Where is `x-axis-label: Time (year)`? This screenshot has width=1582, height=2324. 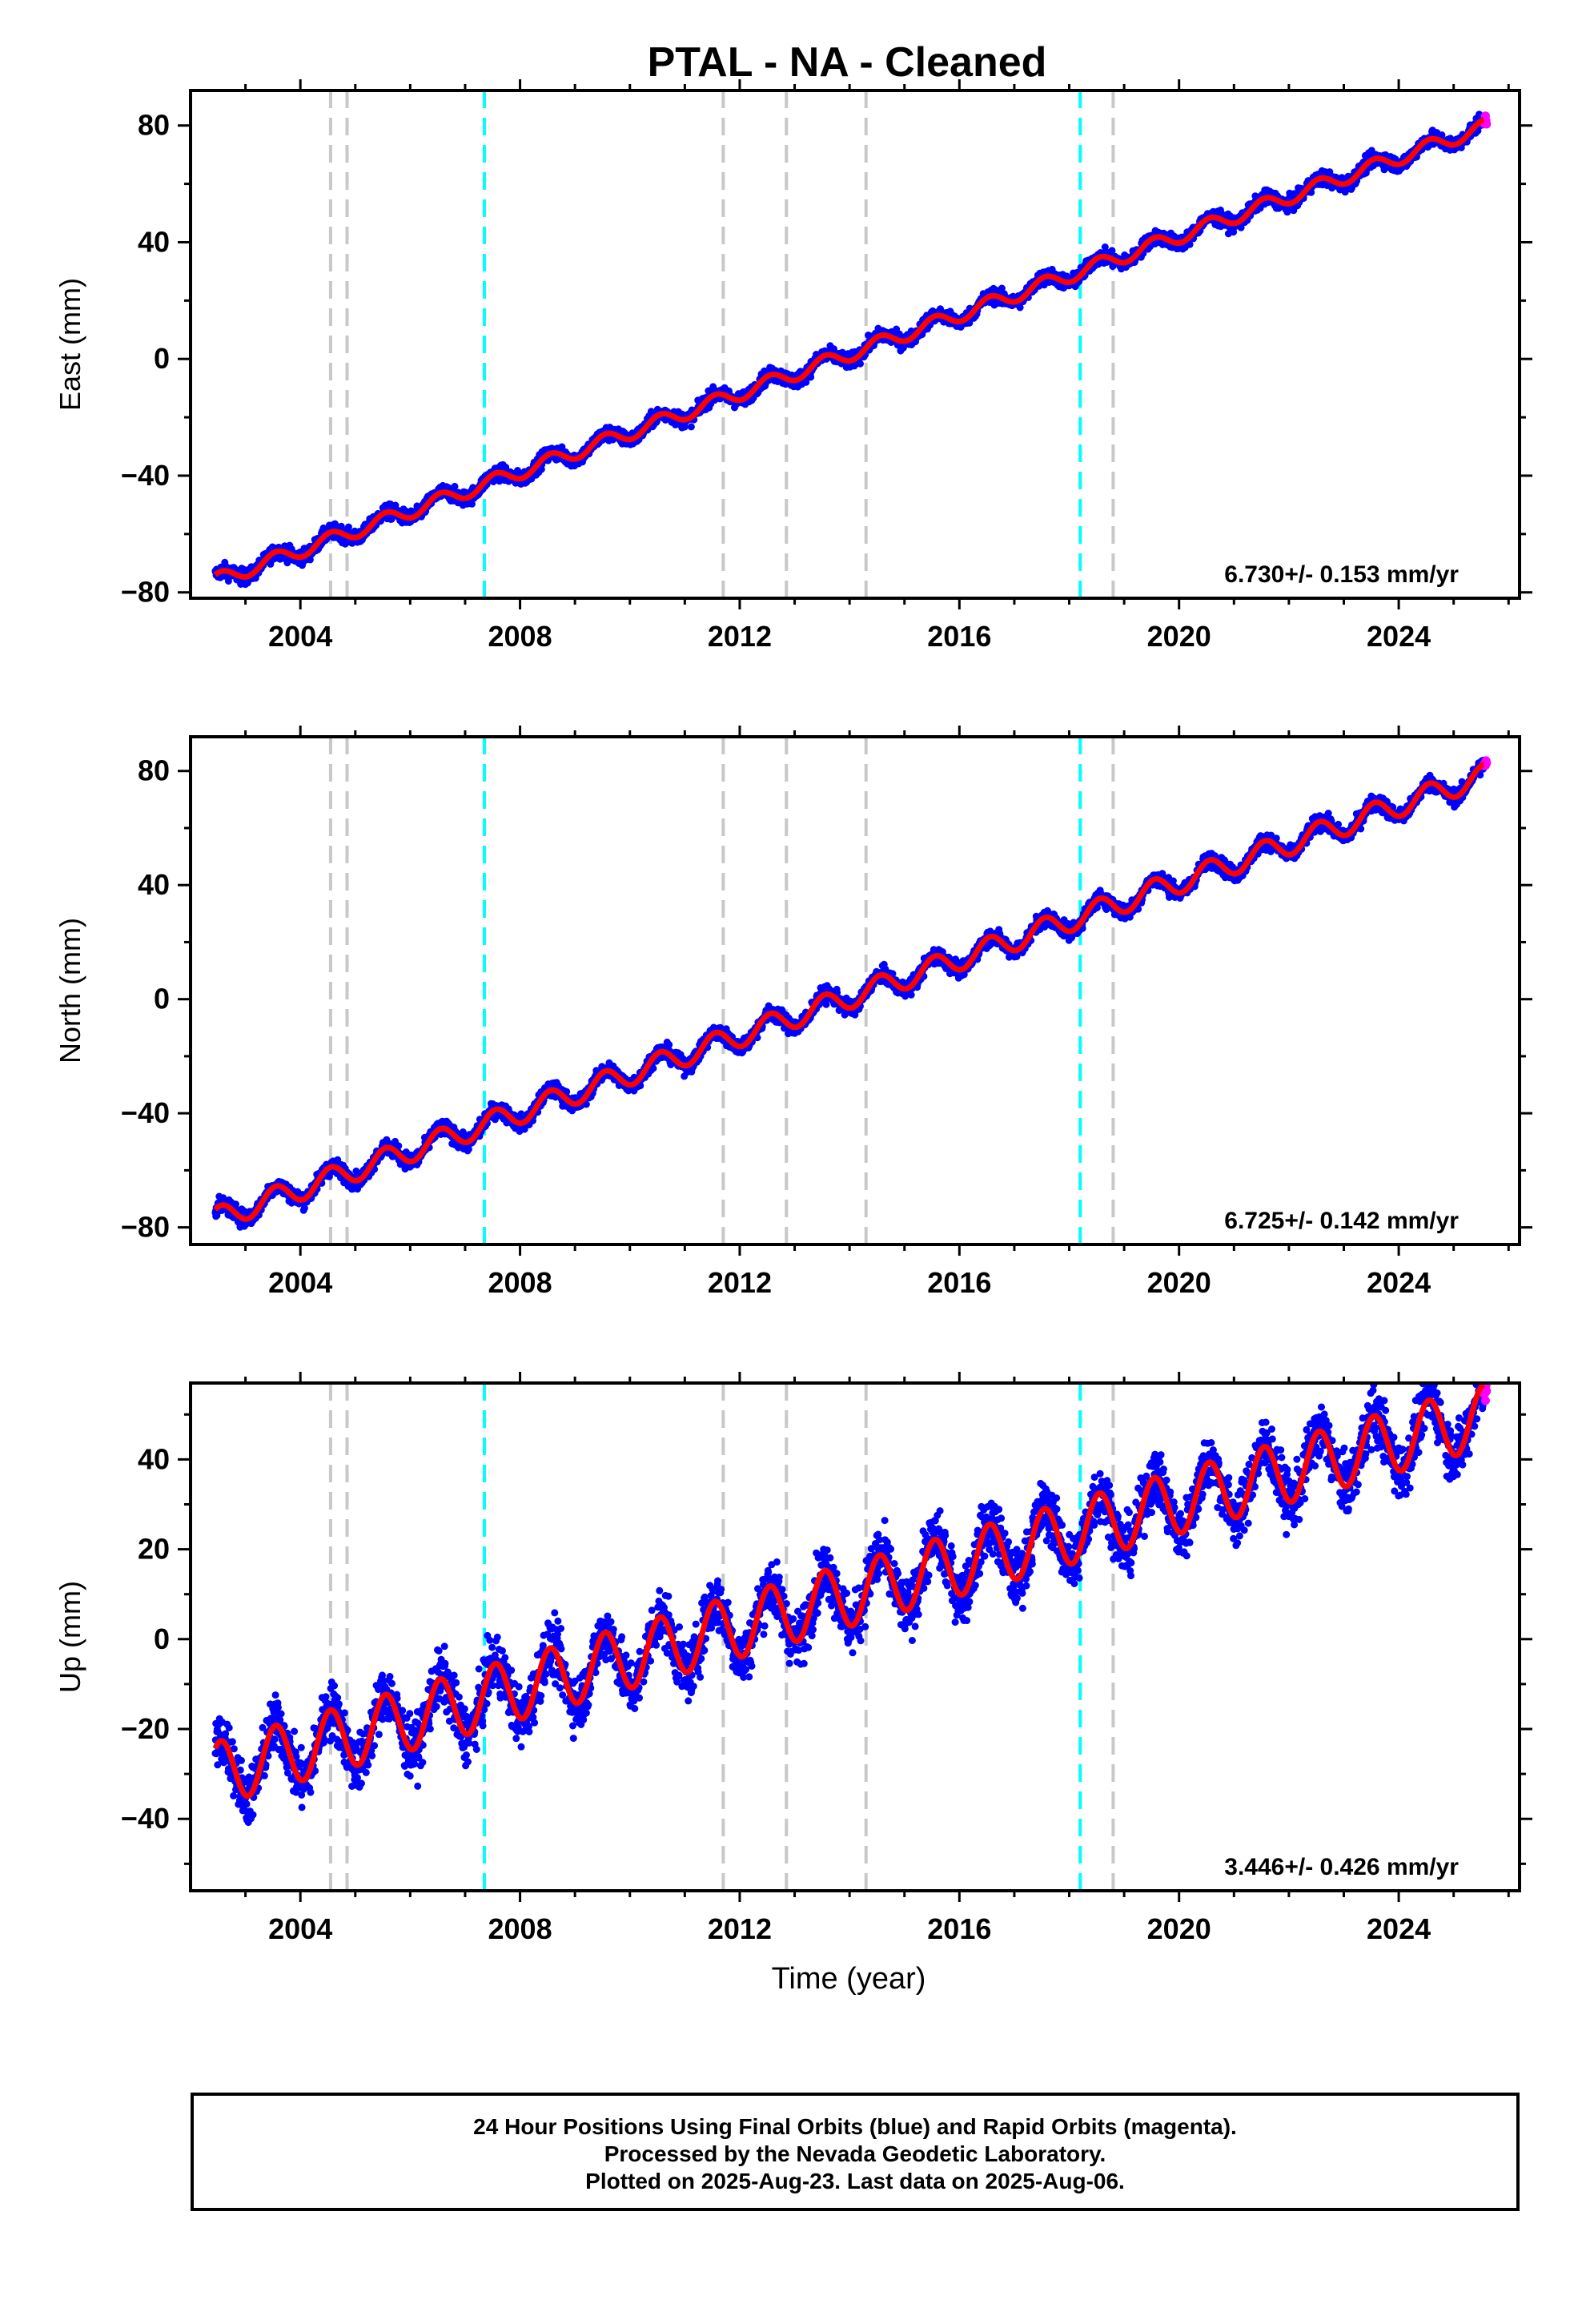
x-axis-label: Time (year) is located at coordinates (849, 1979).